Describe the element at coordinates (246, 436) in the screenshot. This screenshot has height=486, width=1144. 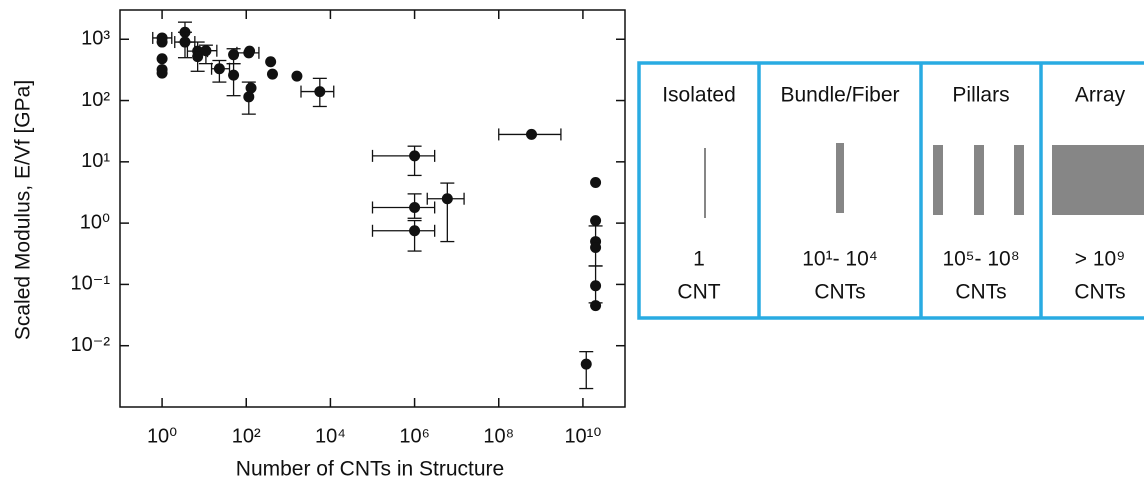
I see `x-tick-label: 10²` at that location.